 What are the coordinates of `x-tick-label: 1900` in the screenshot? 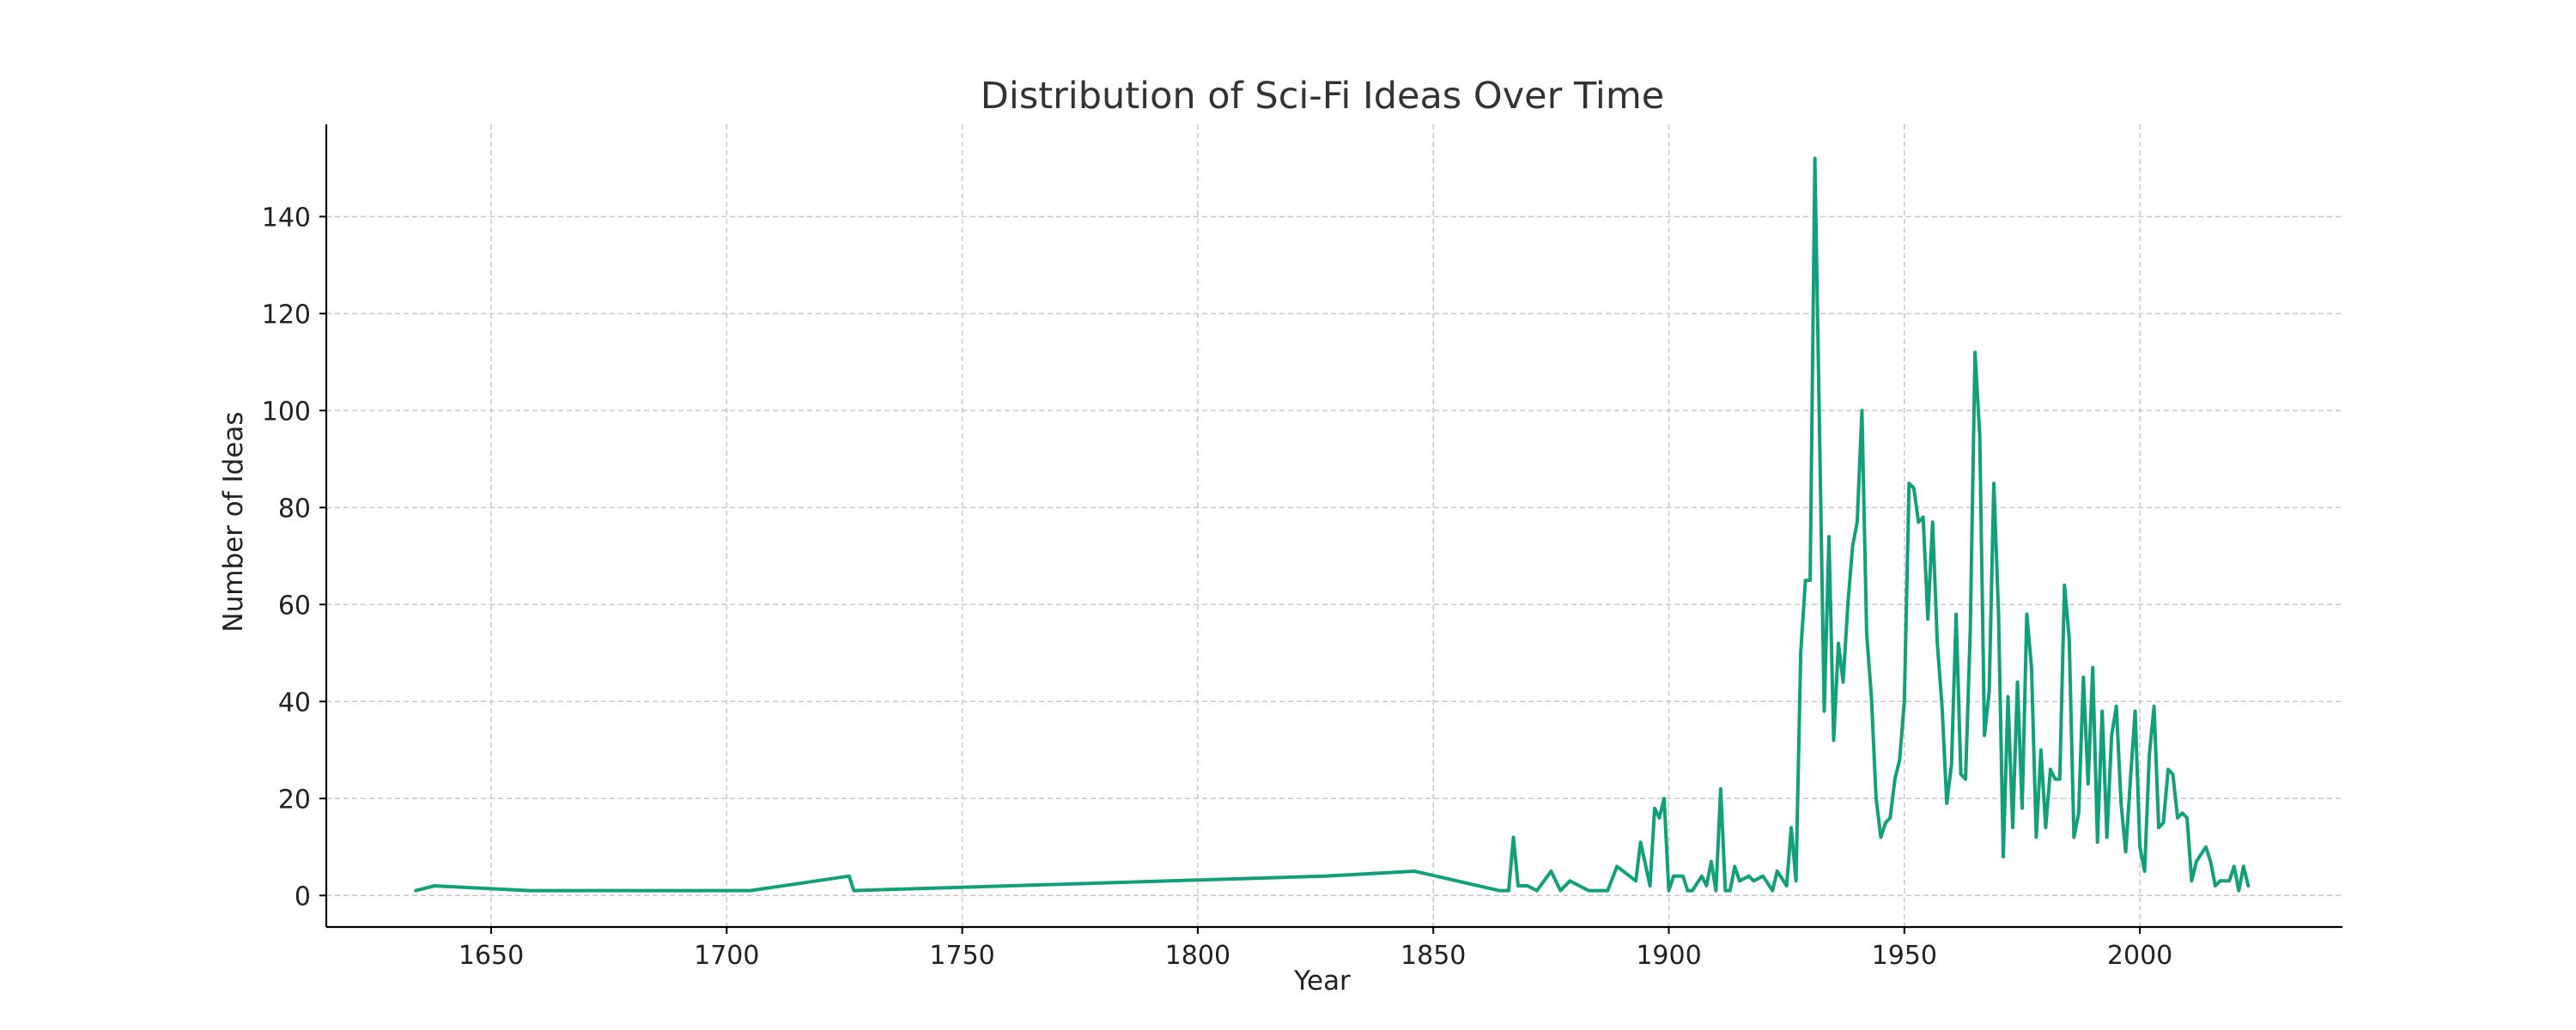 It's located at (1668, 956).